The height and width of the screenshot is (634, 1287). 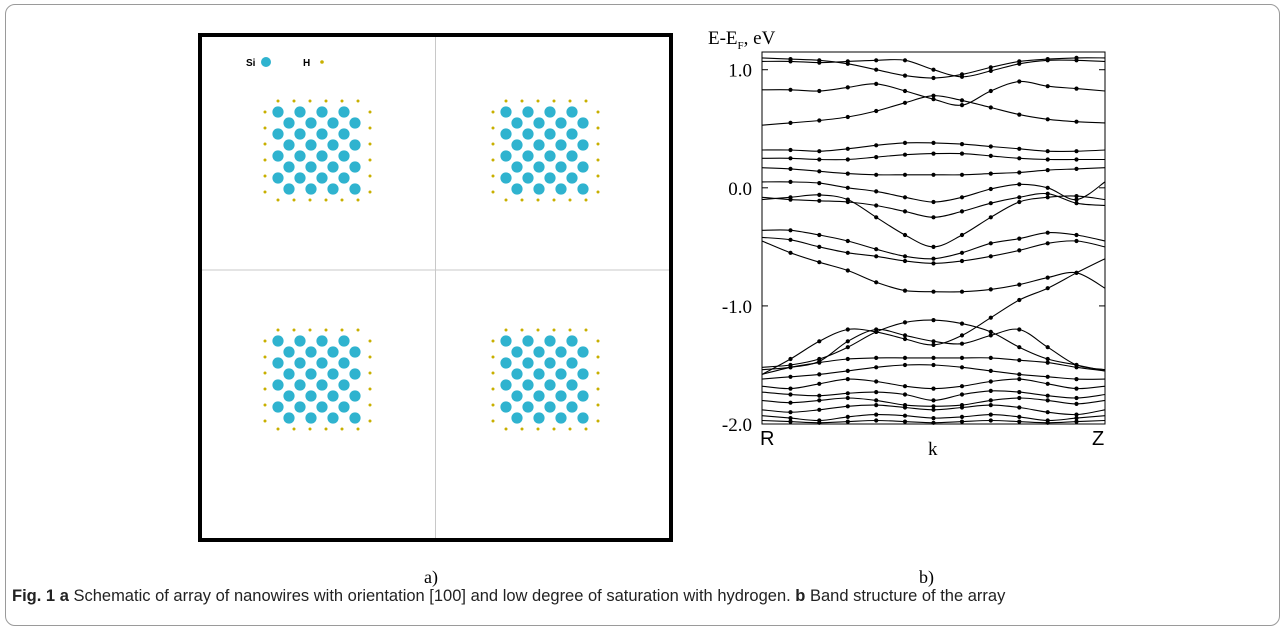 I want to click on legend-h-label: H, so click(x=306, y=63).